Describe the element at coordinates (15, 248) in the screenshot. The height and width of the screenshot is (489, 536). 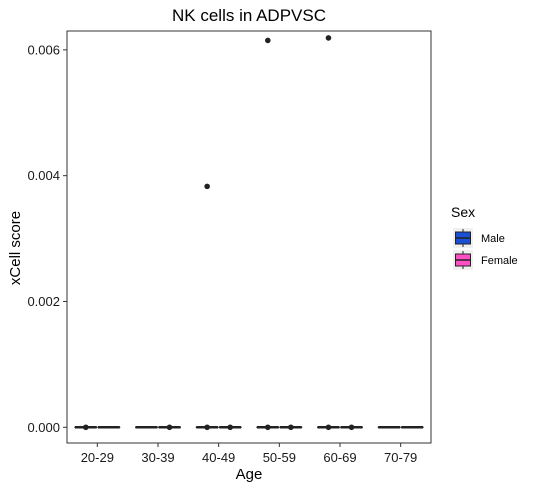
I see `y-axis-title: xCell score` at that location.